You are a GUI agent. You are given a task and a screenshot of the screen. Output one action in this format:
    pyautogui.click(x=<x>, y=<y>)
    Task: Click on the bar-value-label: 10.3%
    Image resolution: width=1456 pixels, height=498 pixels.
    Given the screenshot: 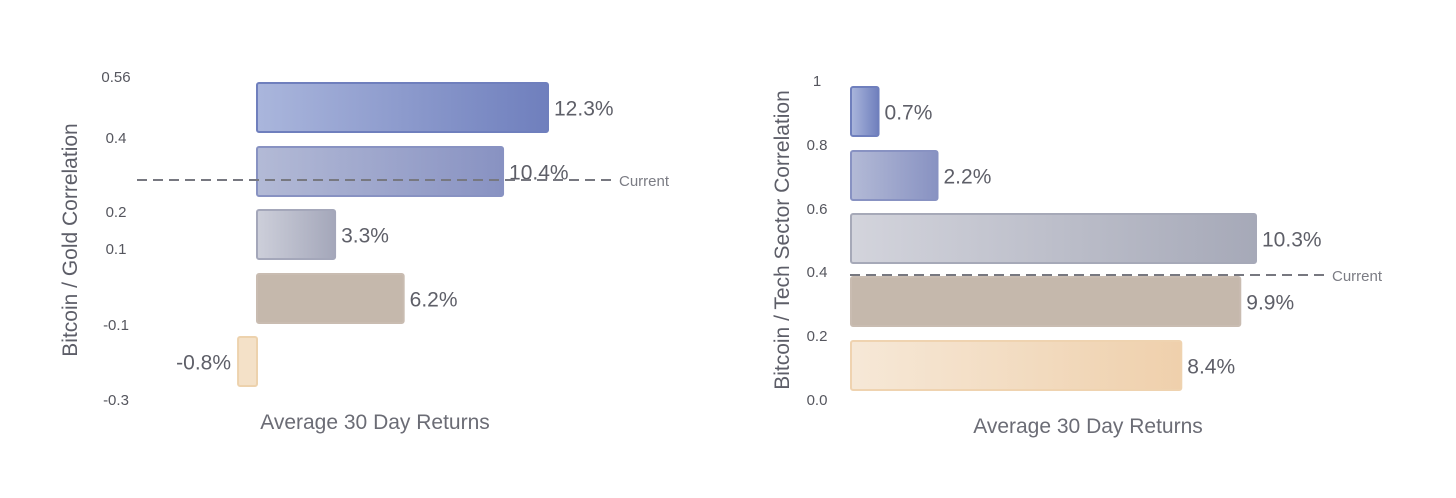 What is the action you would take?
    pyautogui.click(x=1292, y=240)
    